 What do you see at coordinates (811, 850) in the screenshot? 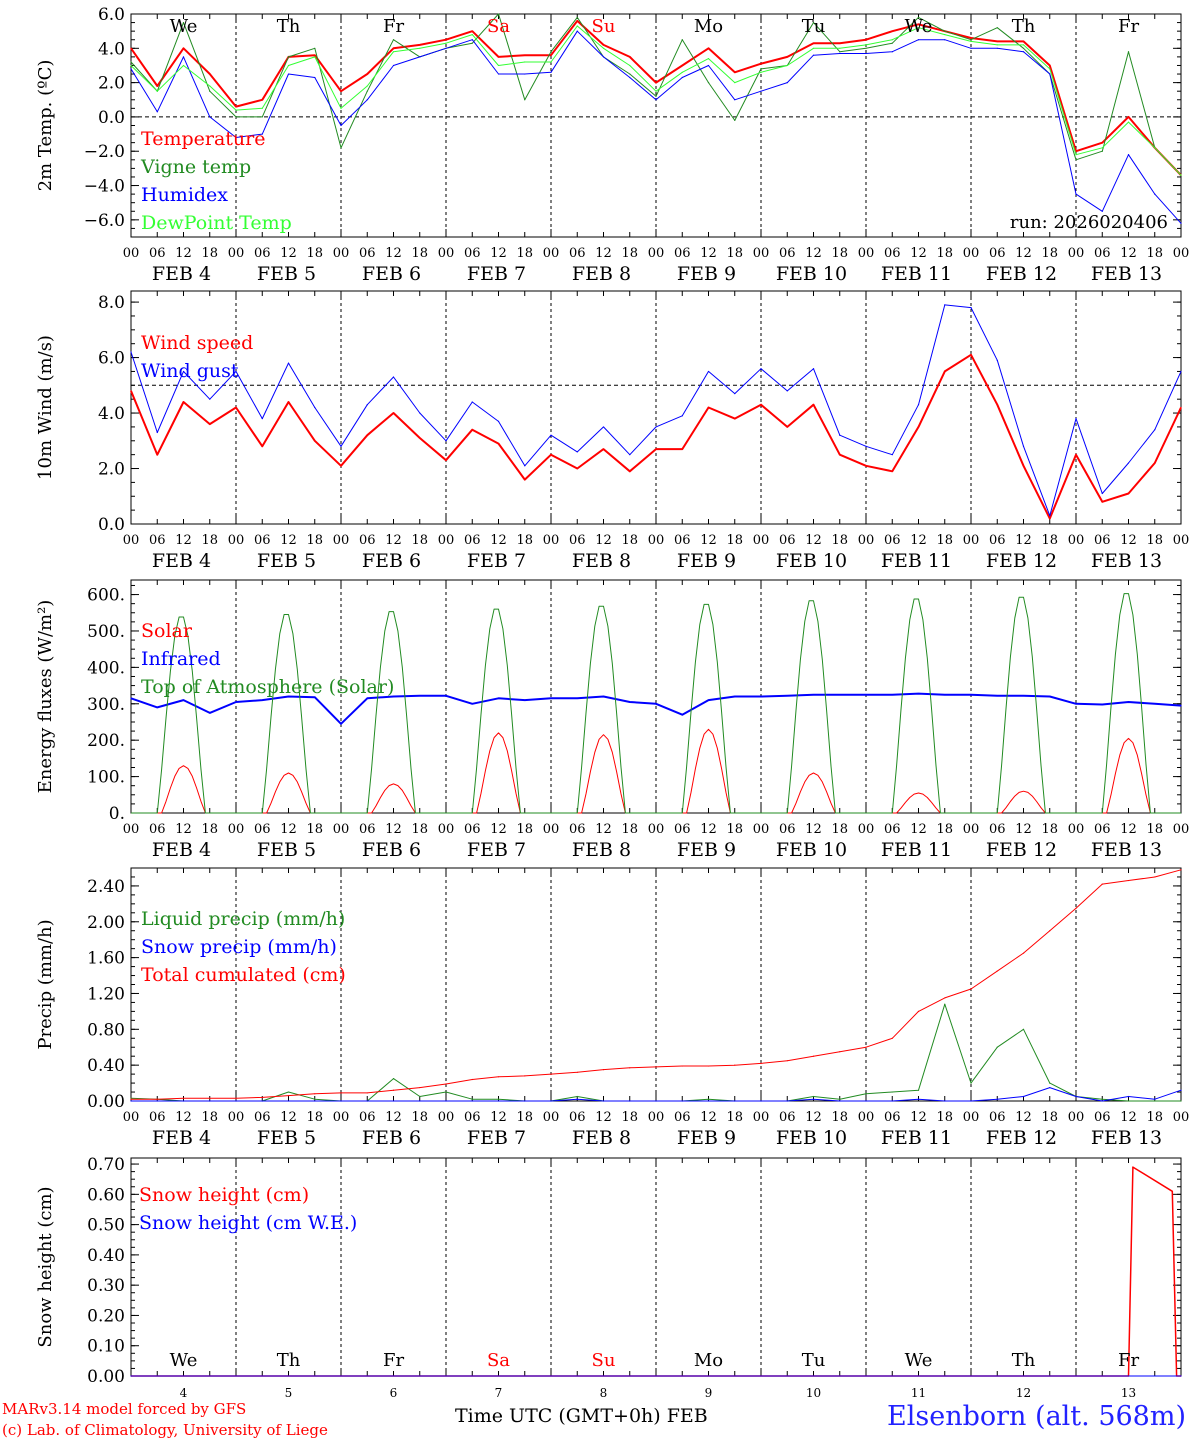
I see `date-label: FEB 10` at bounding box center [811, 850].